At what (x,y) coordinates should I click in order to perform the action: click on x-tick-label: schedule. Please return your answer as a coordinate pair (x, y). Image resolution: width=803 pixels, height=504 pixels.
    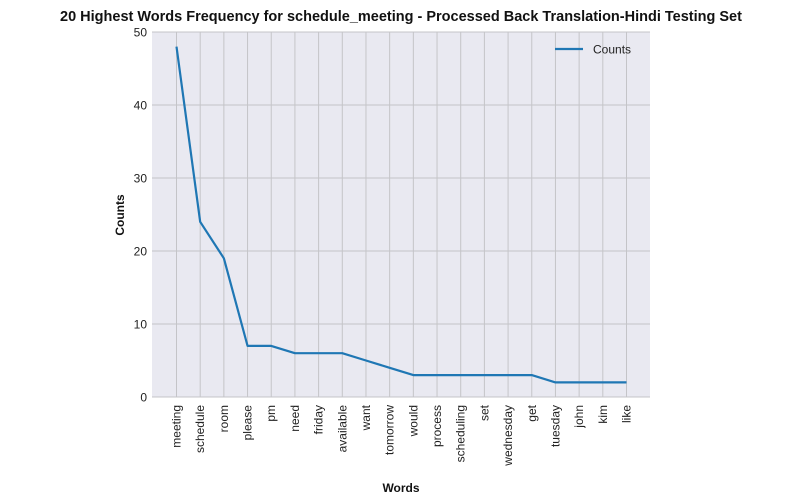
    Looking at the image, I should click on (200, 429).